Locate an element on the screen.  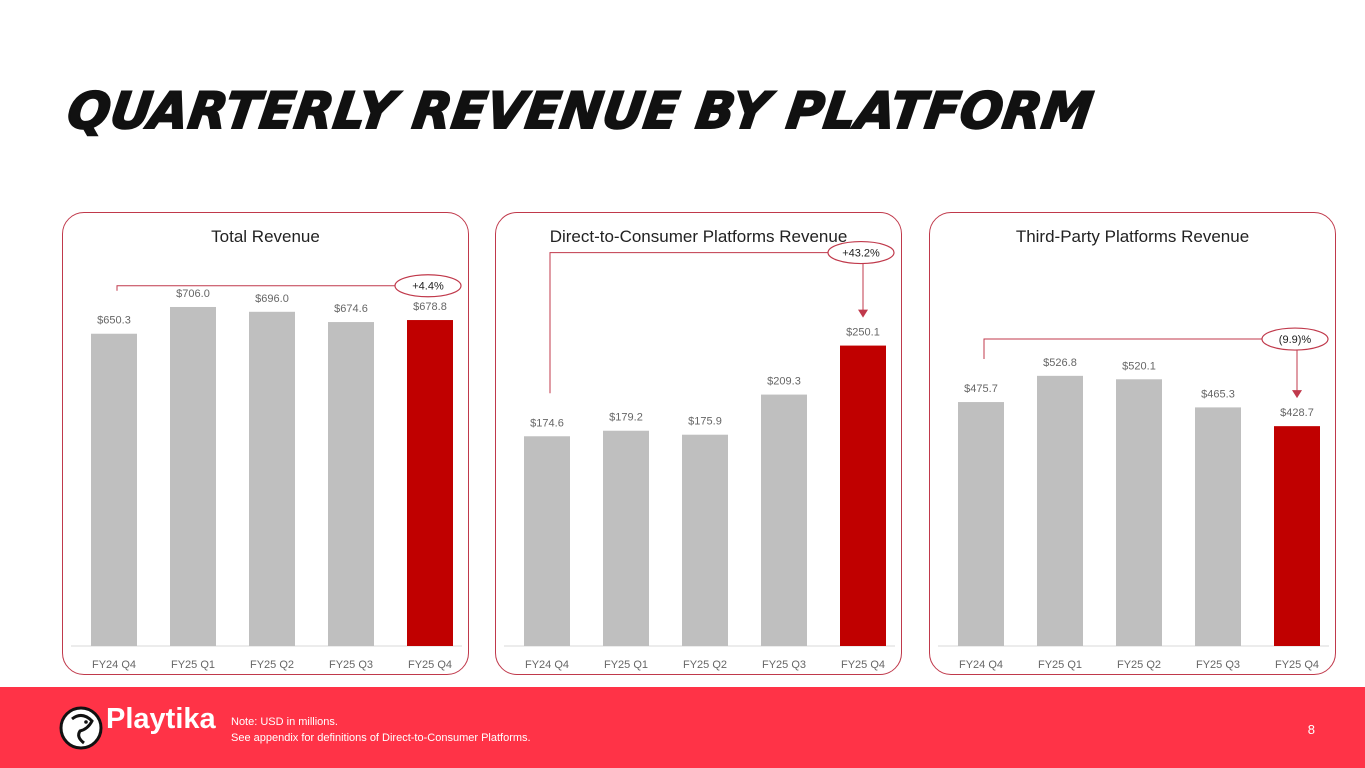
data-label: $250.1 is located at coordinates (863, 333).